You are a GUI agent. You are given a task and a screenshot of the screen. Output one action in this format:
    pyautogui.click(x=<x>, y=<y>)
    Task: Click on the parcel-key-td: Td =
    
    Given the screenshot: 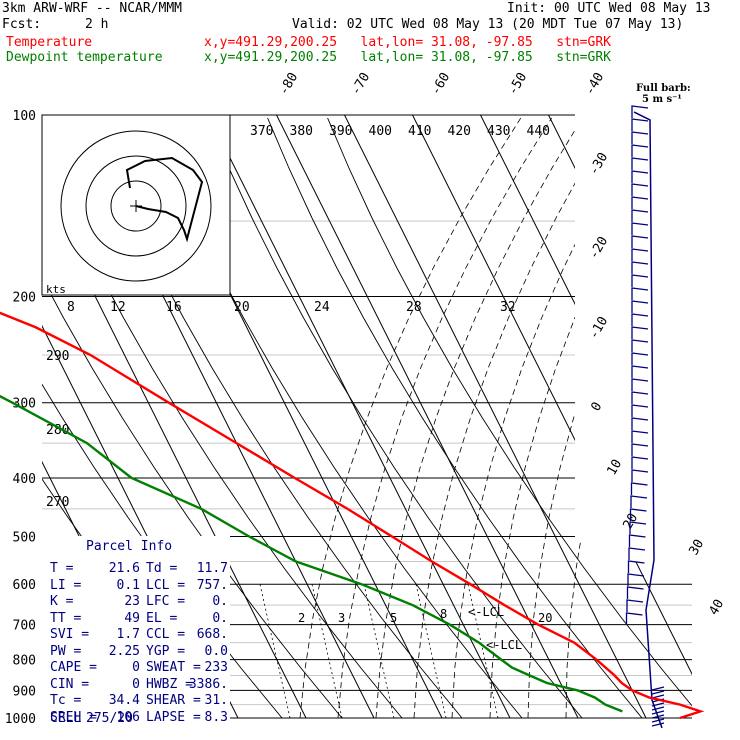 What is the action you would take?
    pyautogui.click(x=162, y=568)
    